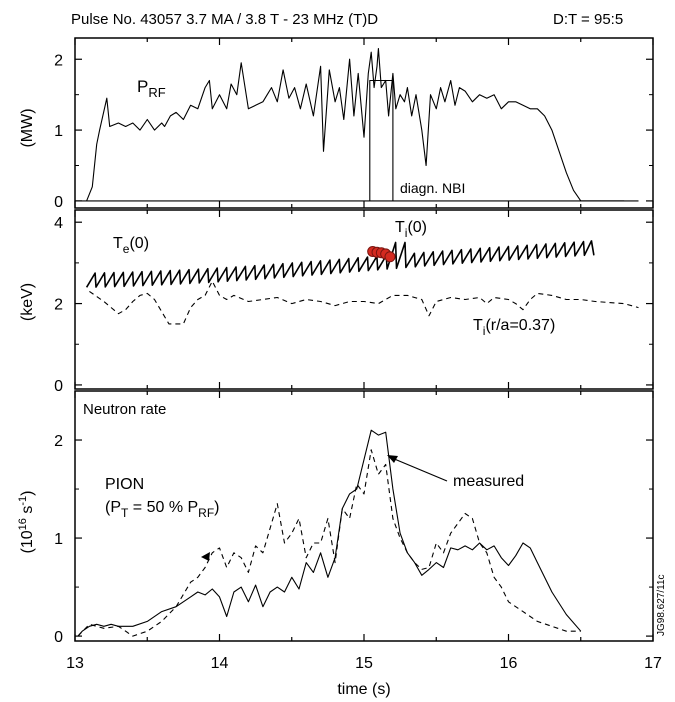  What do you see at coordinates (205, 556) in the screenshot?
I see `pion-arrowhead` at bounding box center [205, 556].